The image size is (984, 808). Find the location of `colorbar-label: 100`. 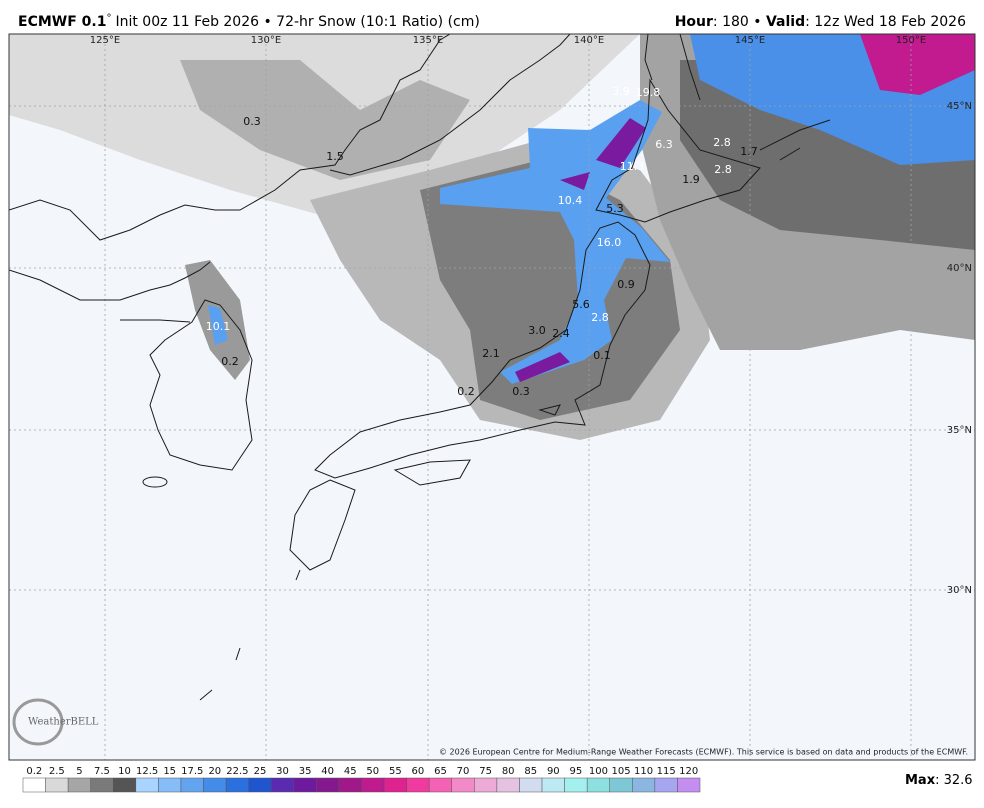

colorbar-label: 100 is located at coordinates (598, 771).